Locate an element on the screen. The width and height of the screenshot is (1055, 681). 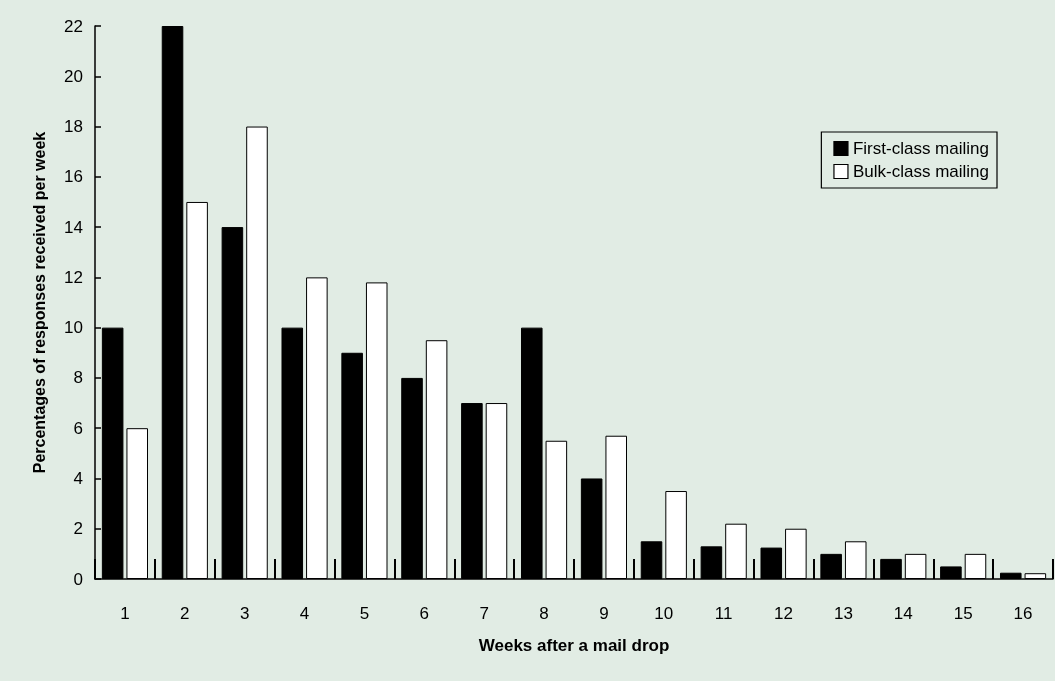
x-tick-label: 5 is located at coordinates (364, 613).